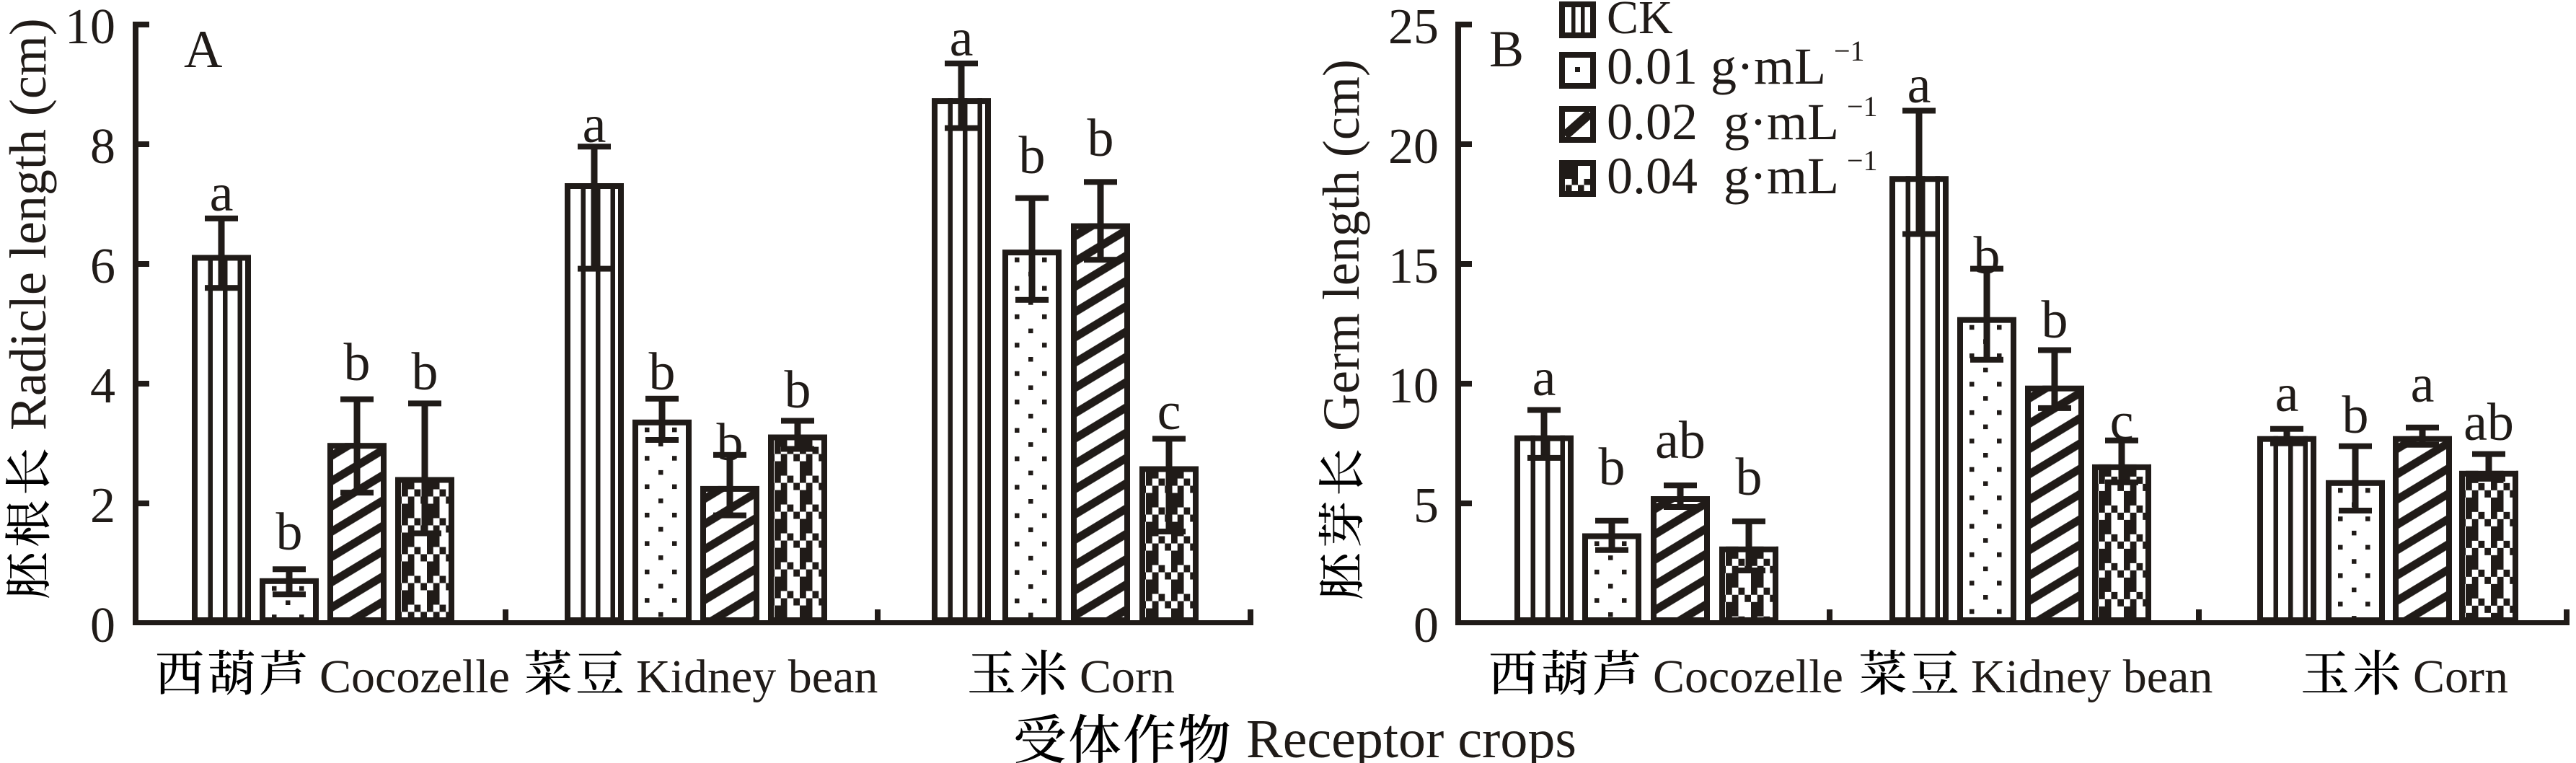  Describe the element at coordinates (102, 147) in the screenshot. I see `svg-text: 8` at that location.